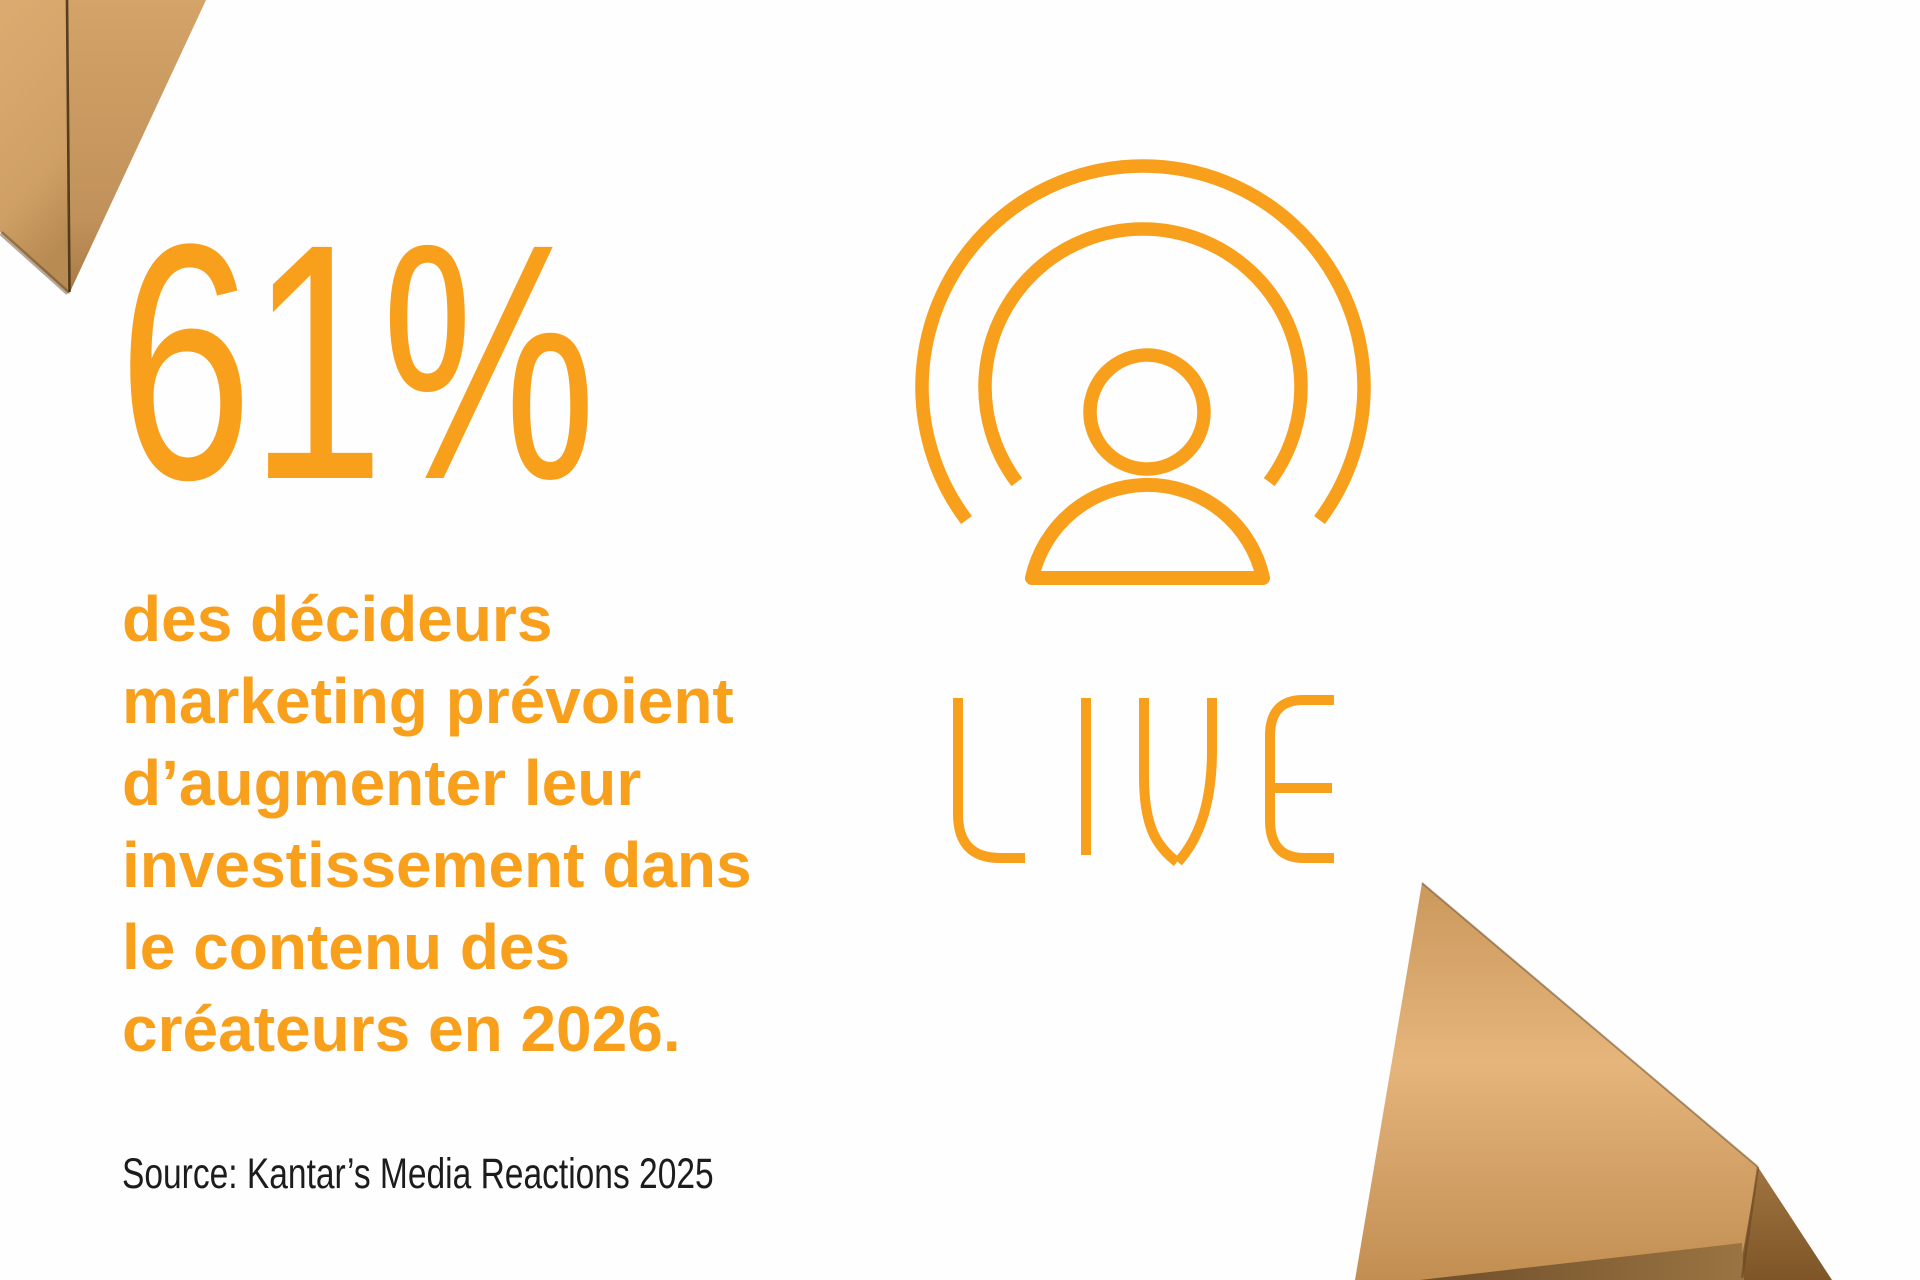 The width and height of the screenshot is (1920, 1280). I want to click on gold-pyramid-bottom-right-decoration, so click(1593, 1081).